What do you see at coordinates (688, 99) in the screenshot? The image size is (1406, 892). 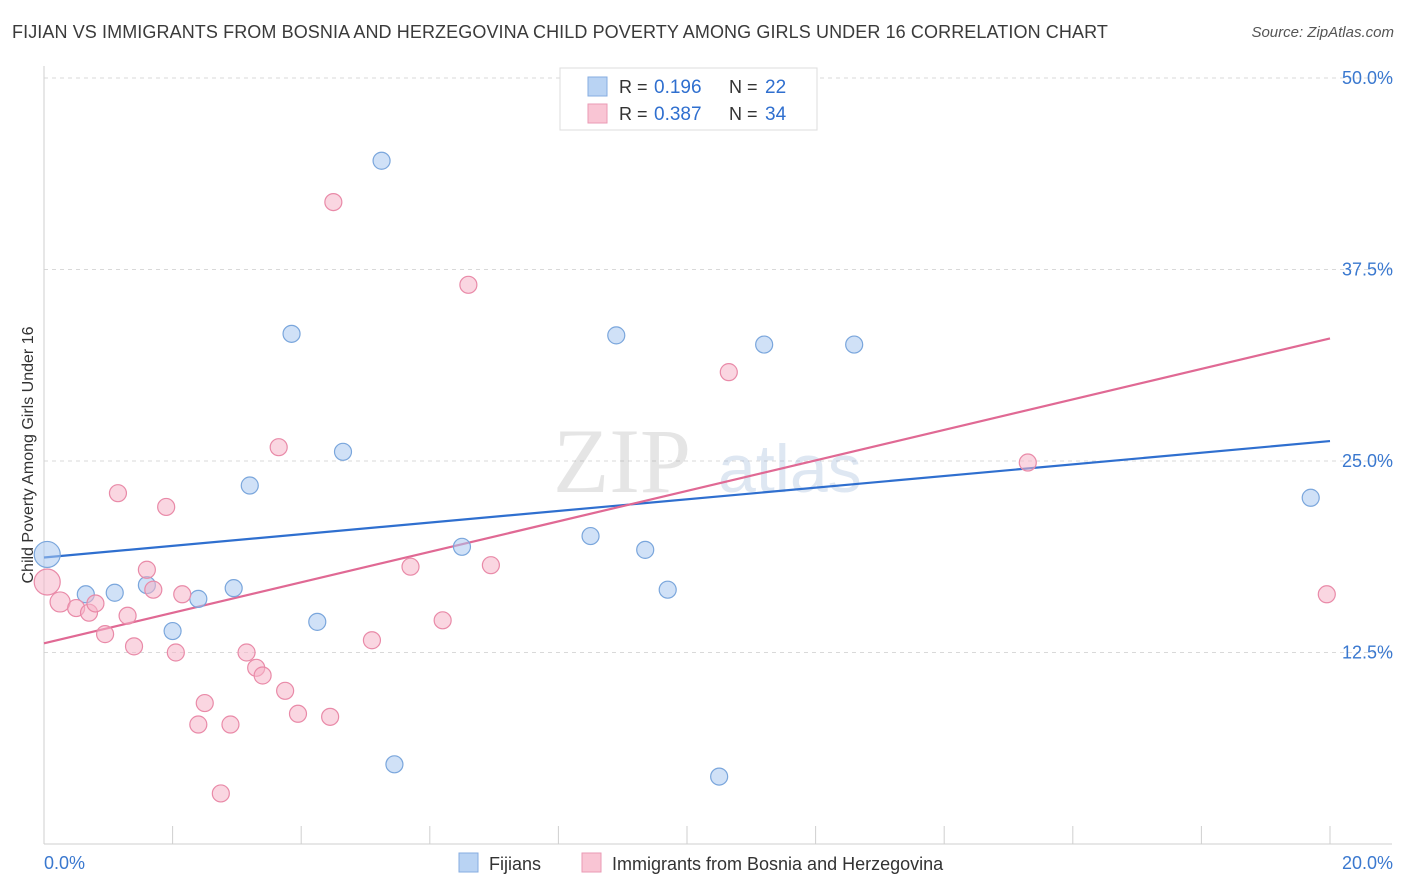 I see `correlation-legend: R = 0.196 N = 22 R = 0.387 N = 34` at bounding box center [688, 99].